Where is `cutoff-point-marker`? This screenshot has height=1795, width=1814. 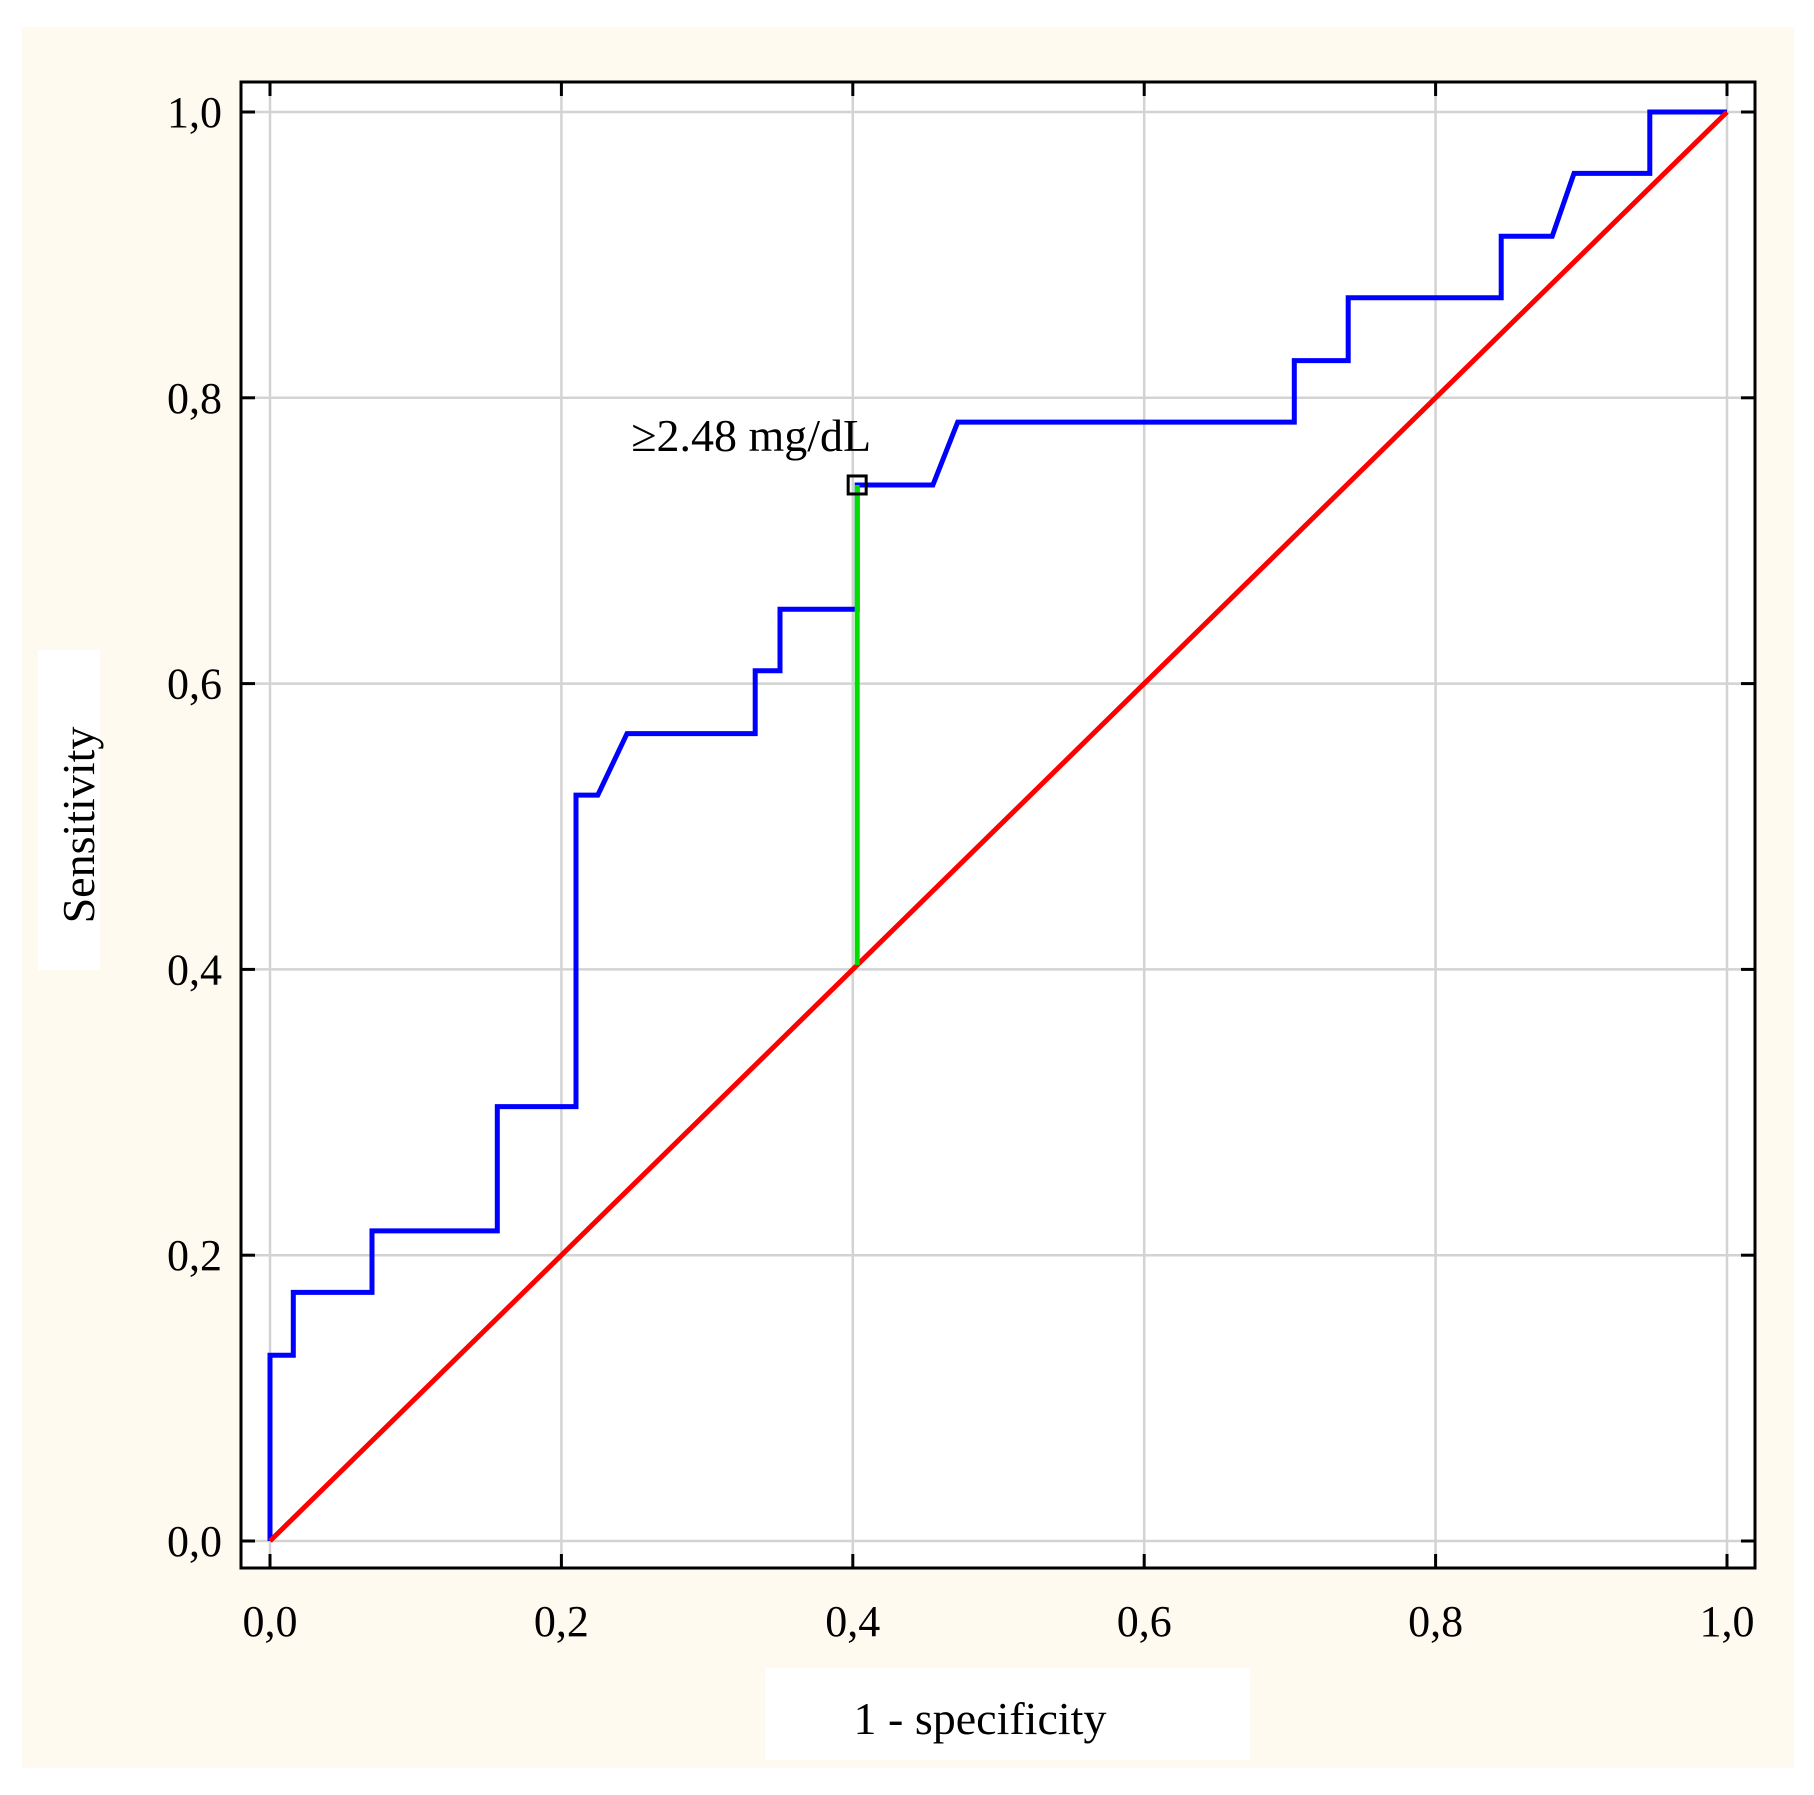
cutoff-point-marker is located at coordinates (857, 485).